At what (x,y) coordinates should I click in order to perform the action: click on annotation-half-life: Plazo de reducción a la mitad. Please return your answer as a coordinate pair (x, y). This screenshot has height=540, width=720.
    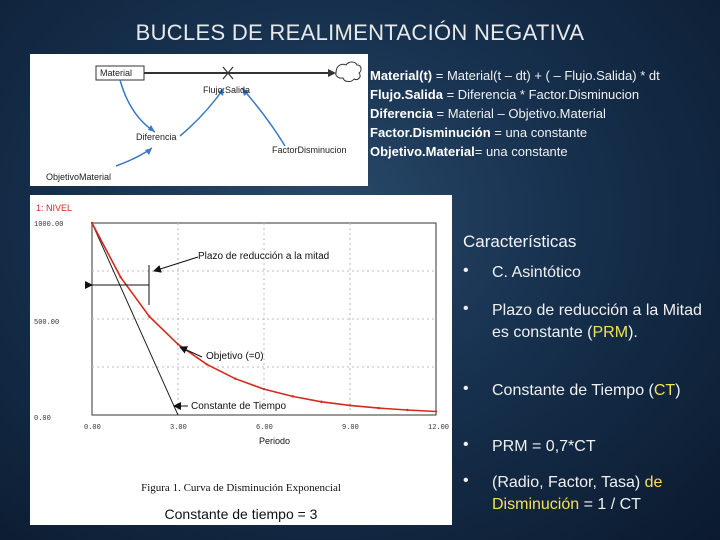
    Looking at the image, I should click on (263, 256).